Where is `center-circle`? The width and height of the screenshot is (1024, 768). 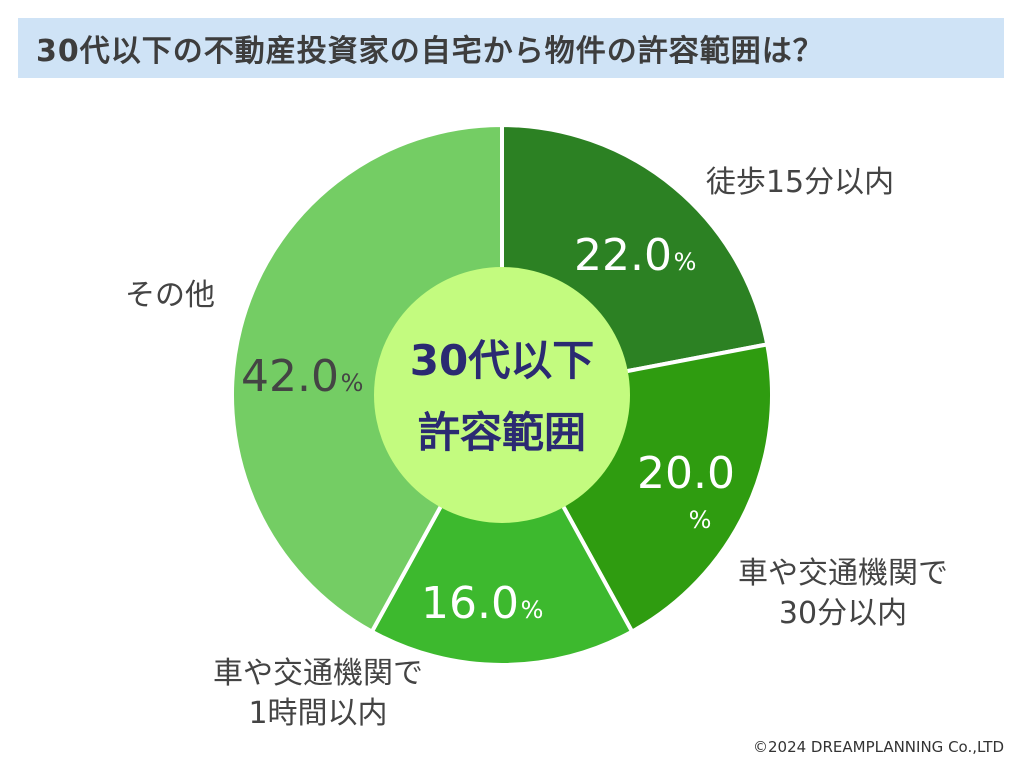
center-circle is located at coordinates (502, 395).